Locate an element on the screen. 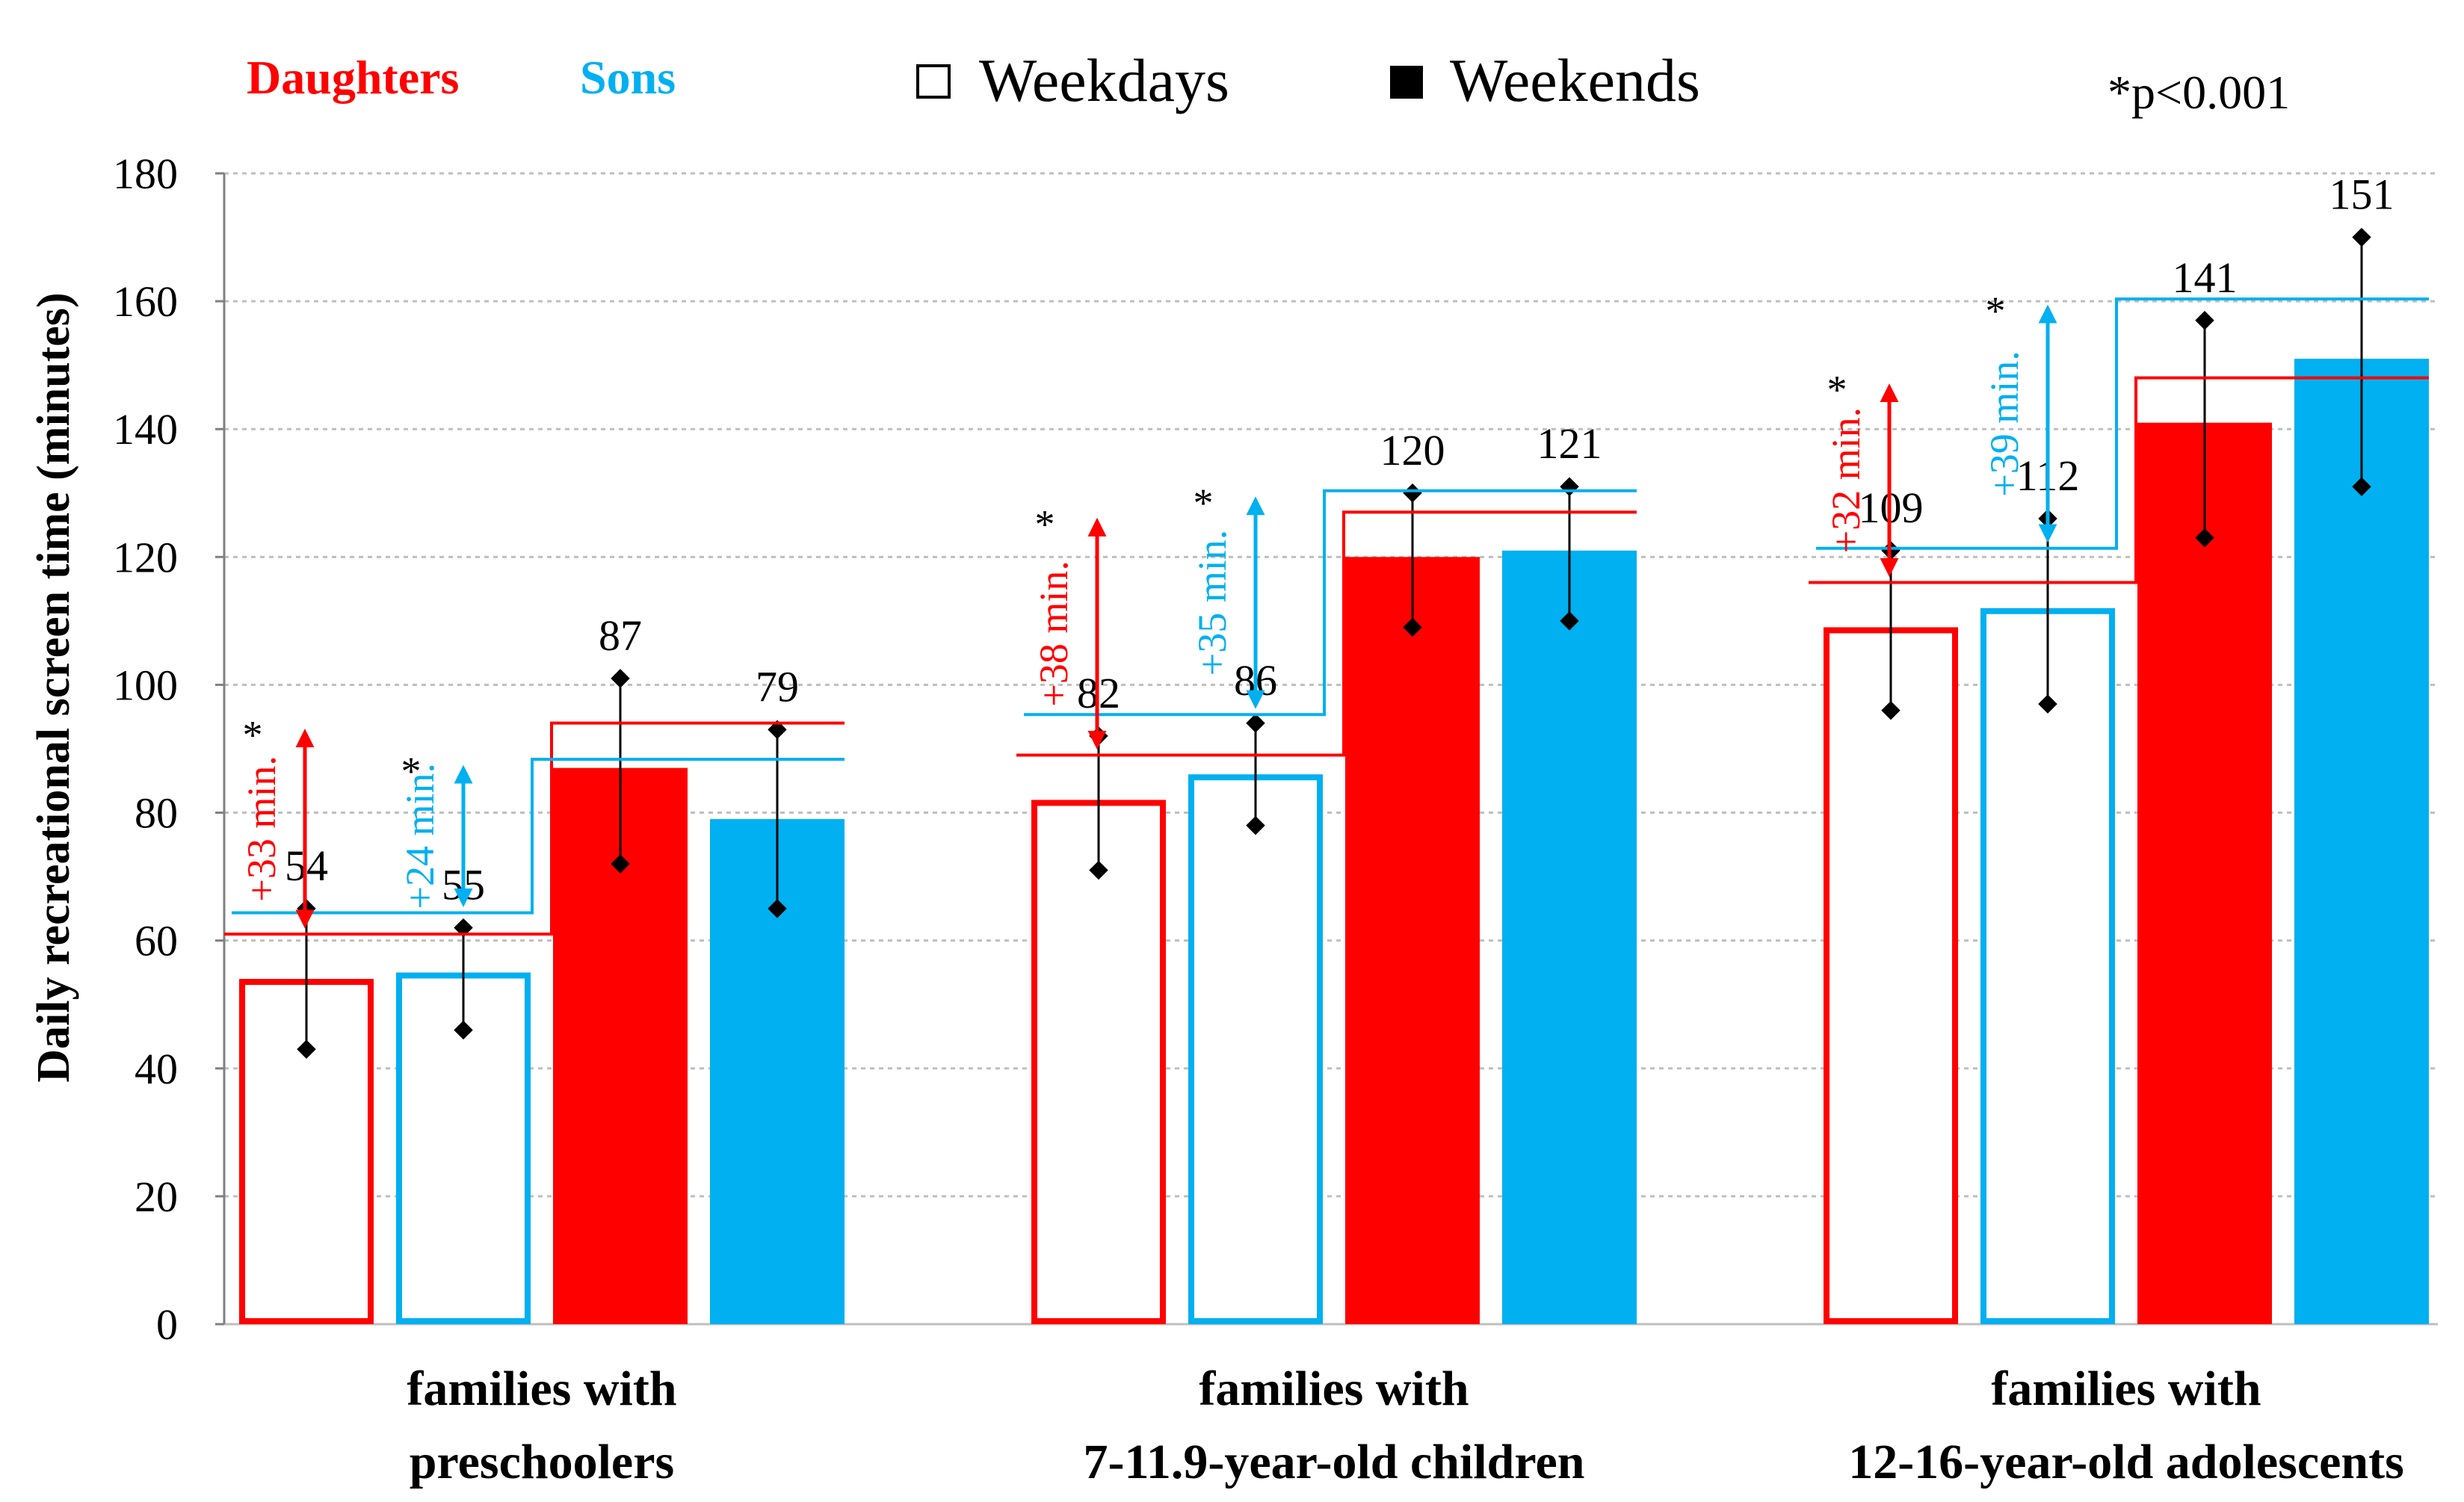 The height and width of the screenshot is (1502, 2464). difference-label: +24 min. is located at coordinates (420, 836).